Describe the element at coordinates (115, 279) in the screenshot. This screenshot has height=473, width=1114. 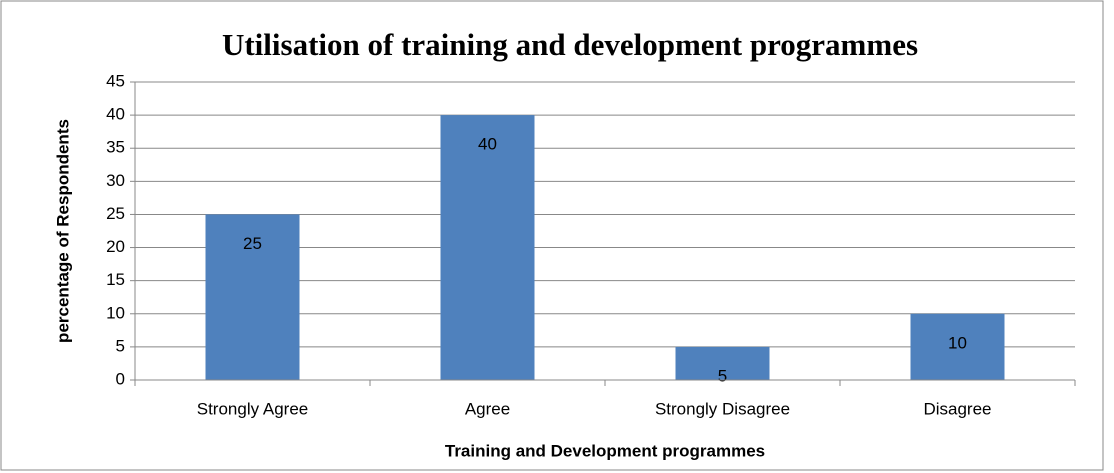
I see `y-tick-label: 15` at that location.